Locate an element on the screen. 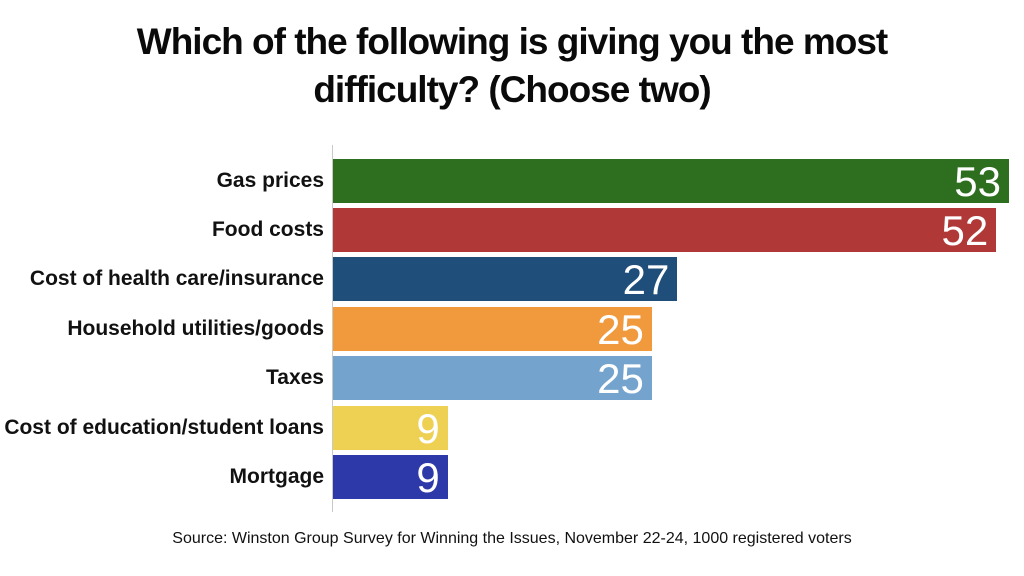 This screenshot has height=576, width=1024. bar-food-costs: 52 is located at coordinates (665, 231).